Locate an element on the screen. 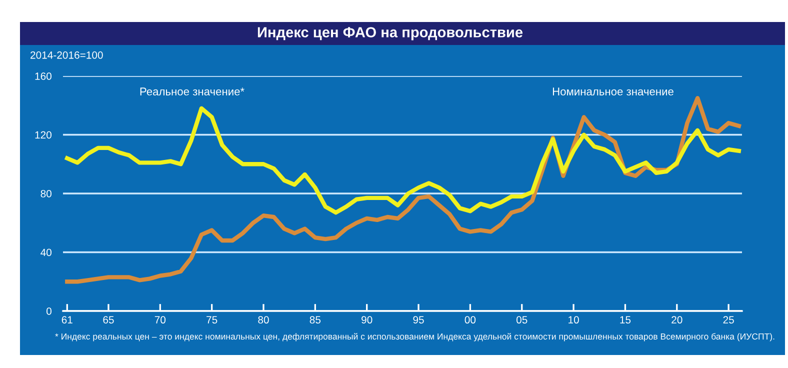 Image resolution: width=788 pixels, height=368 pixels. text: Номинальное значение is located at coordinates (613, 92).